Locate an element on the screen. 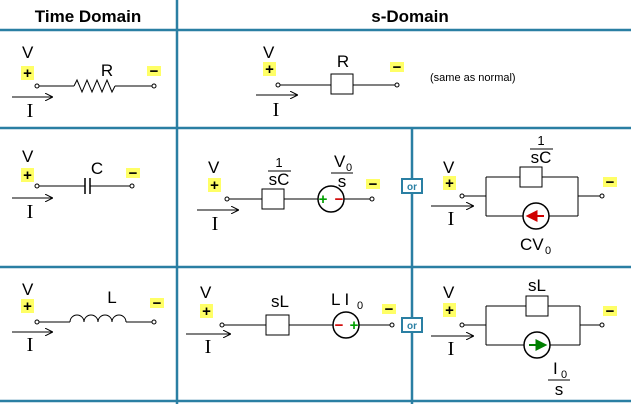  source-value-label: CV is located at coordinates (532, 244).